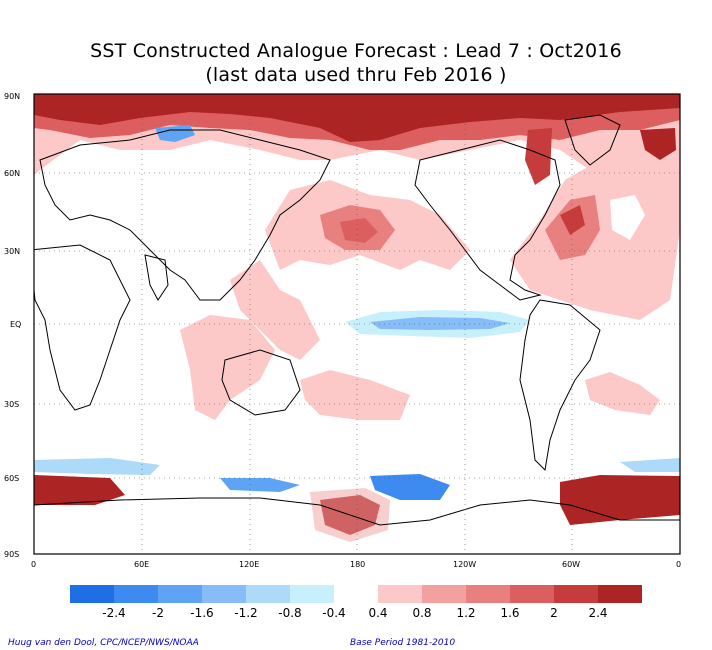 Image resolution: width=712 pixels, height=650 pixels. Describe the element at coordinates (12, 96) in the screenshot. I see `lat-tick: 90N` at that location.